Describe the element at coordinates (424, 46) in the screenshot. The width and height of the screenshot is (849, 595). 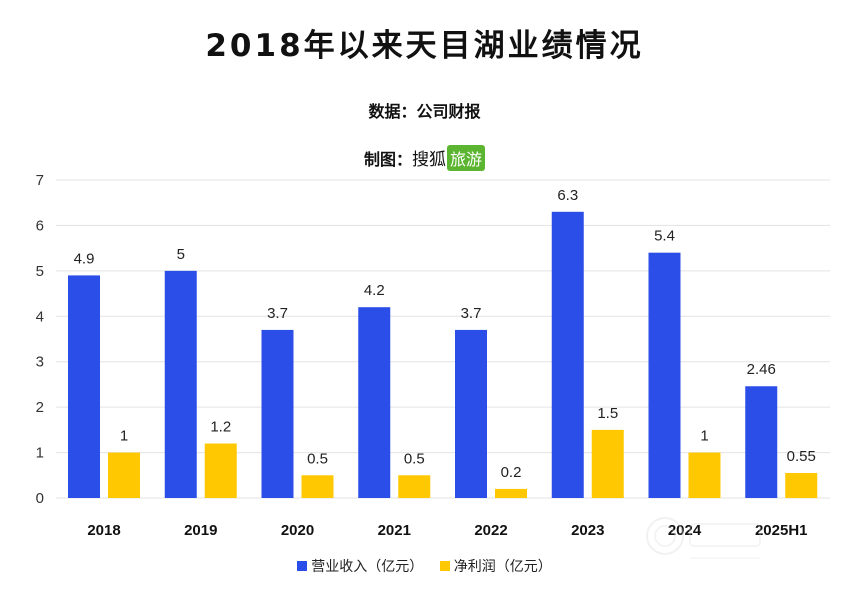
I see `chart-title: 2018年以来天目湖业绩情况` at that location.